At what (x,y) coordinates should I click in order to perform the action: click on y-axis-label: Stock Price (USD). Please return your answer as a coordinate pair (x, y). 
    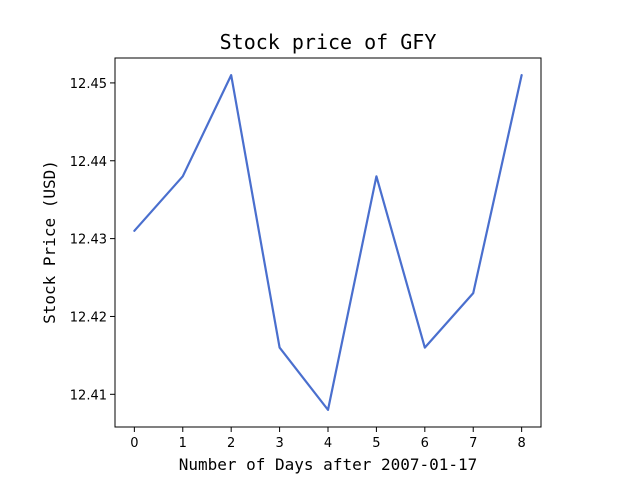
    Looking at the image, I should click on (49, 242).